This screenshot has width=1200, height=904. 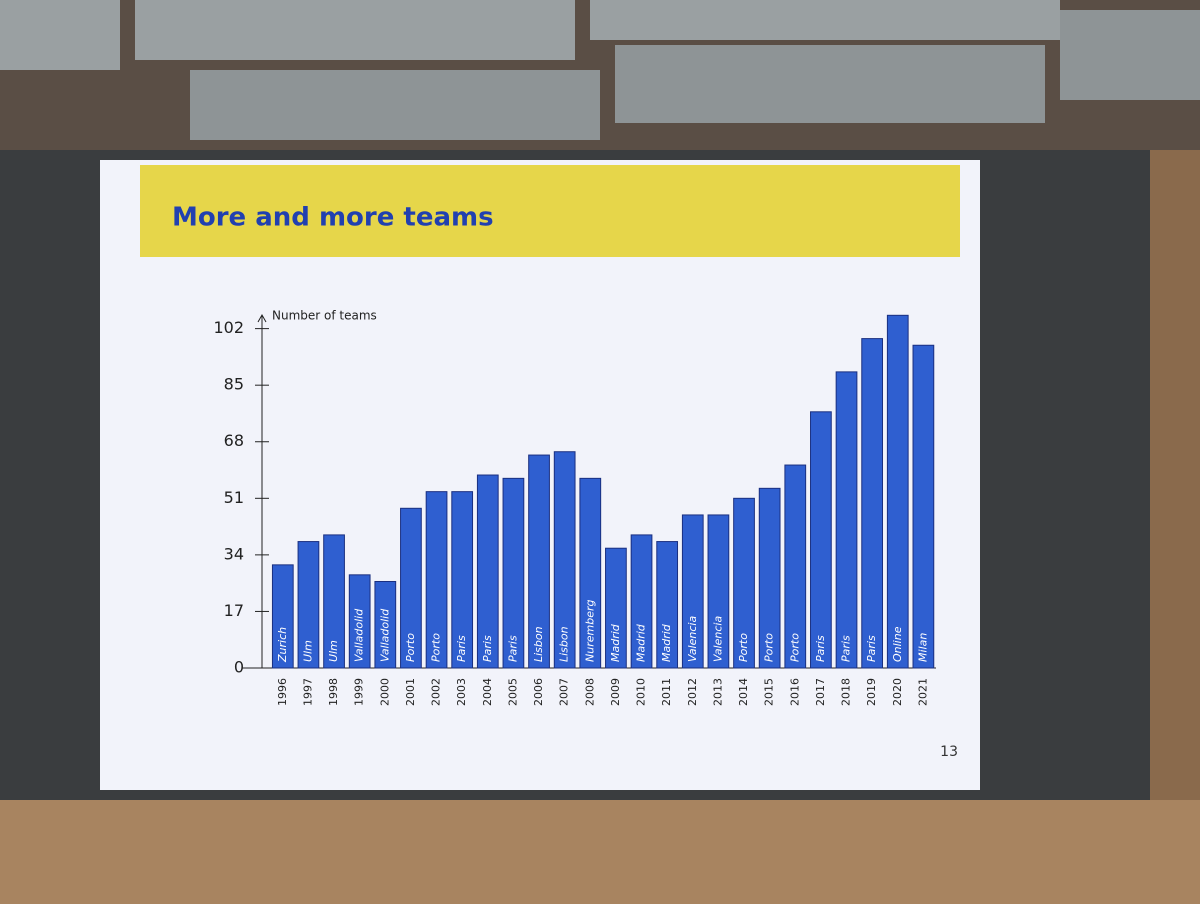 What do you see at coordinates (359, 692) in the screenshot?
I see `x-tick-label: 1999` at bounding box center [359, 692].